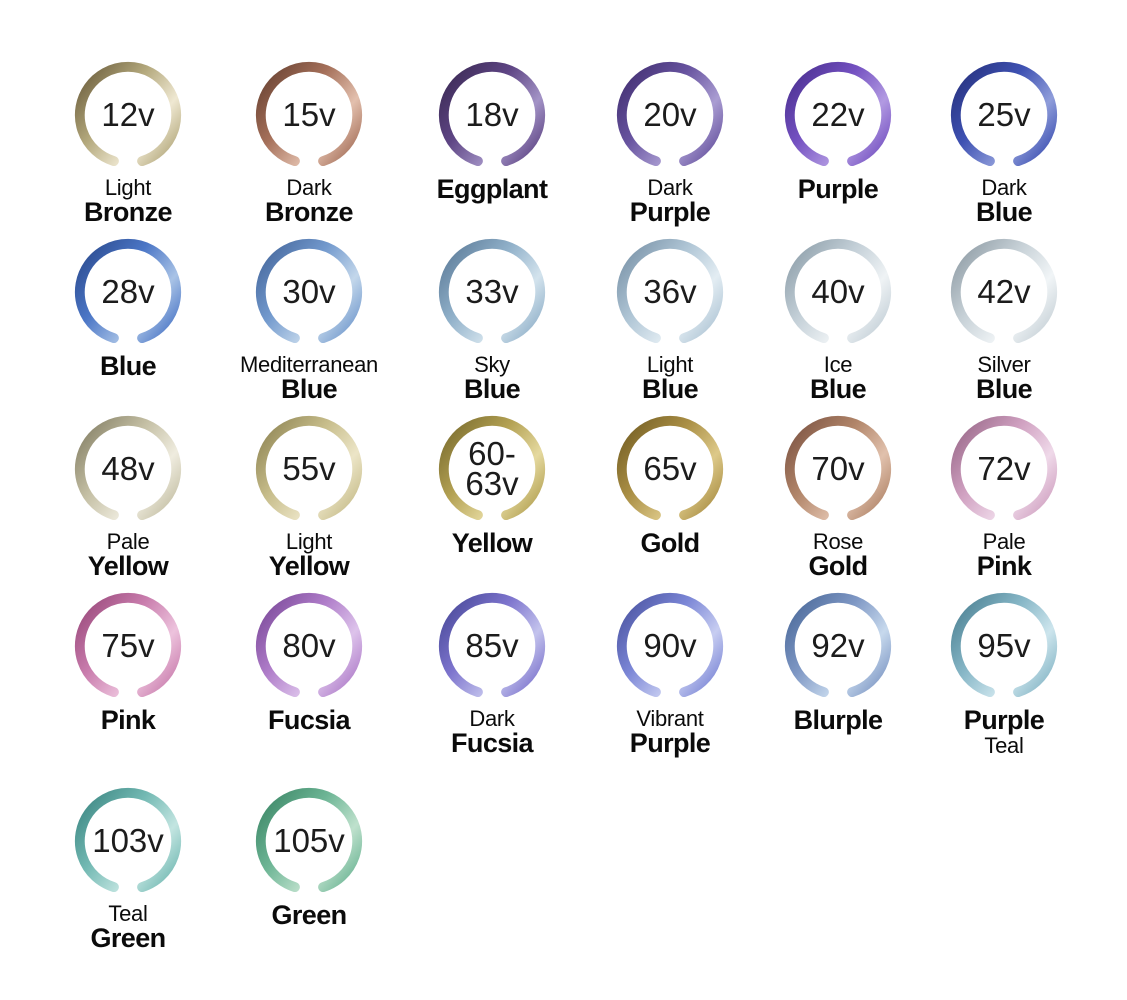  Describe the element at coordinates (838, 541) in the screenshot. I see `color-name-line: Rose` at that location.